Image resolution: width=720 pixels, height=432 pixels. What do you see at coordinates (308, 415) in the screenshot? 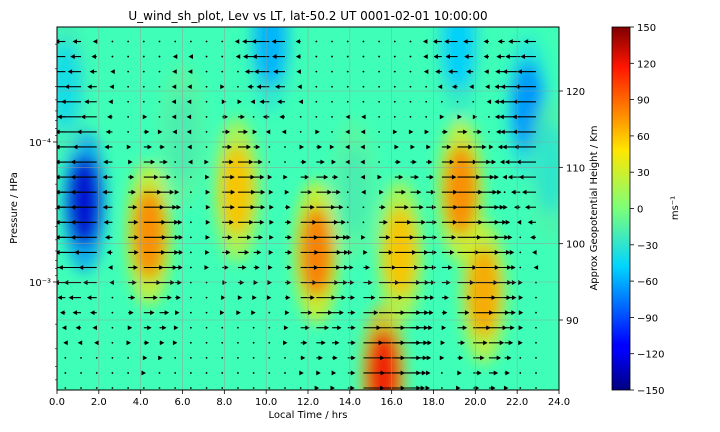
I see `x-axis-label: Local Time / hrs` at bounding box center [308, 415].